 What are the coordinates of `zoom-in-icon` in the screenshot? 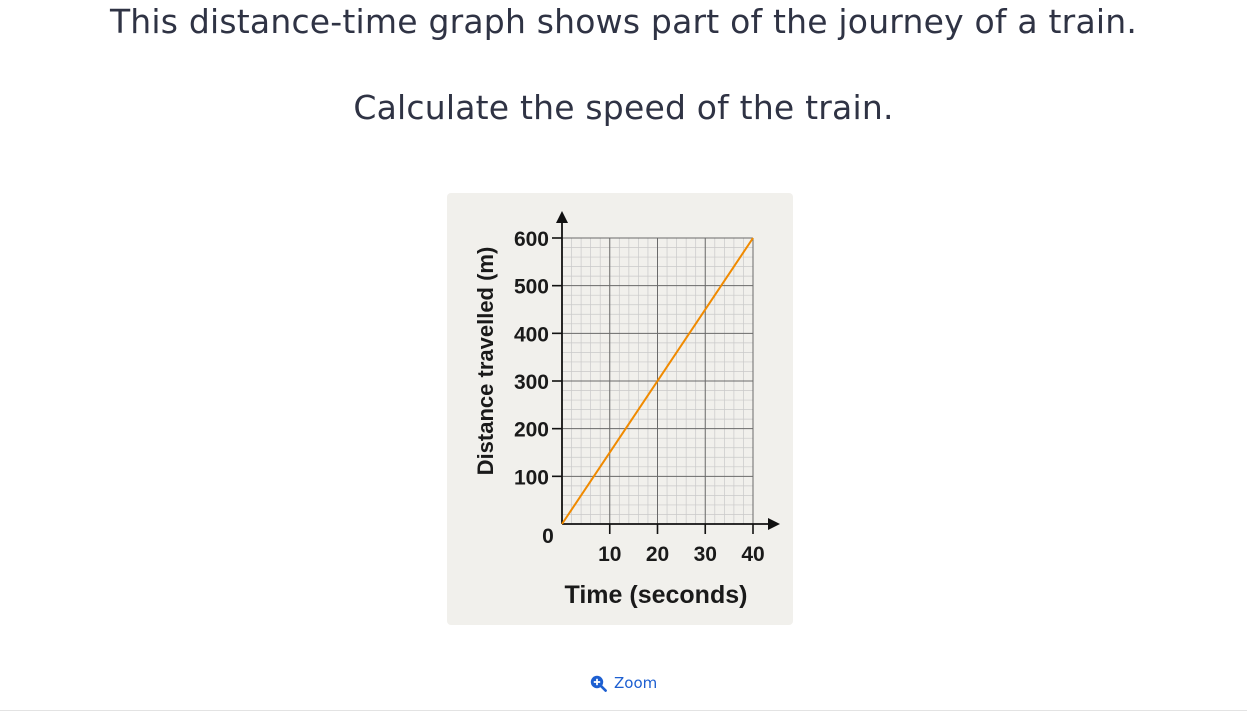 It's located at (598, 683).